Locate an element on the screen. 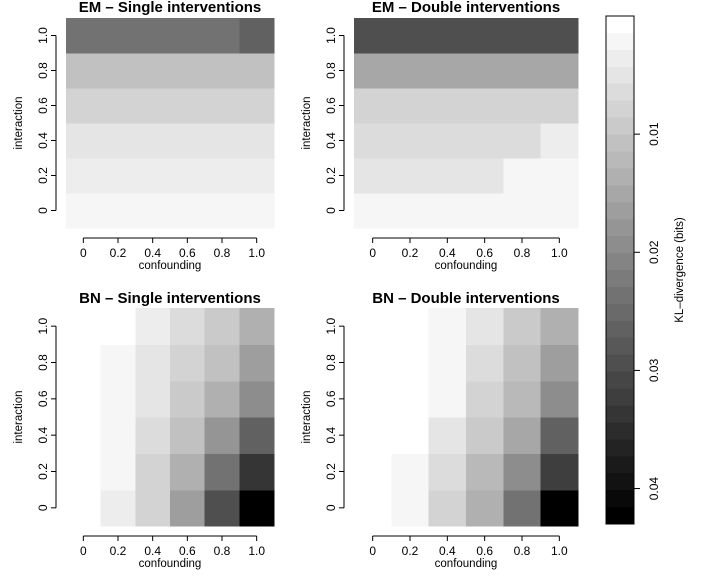  colorbar: 0.01 0.02 0.03 0.04 KL–divergence (bits) is located at coordinates (645, 270).